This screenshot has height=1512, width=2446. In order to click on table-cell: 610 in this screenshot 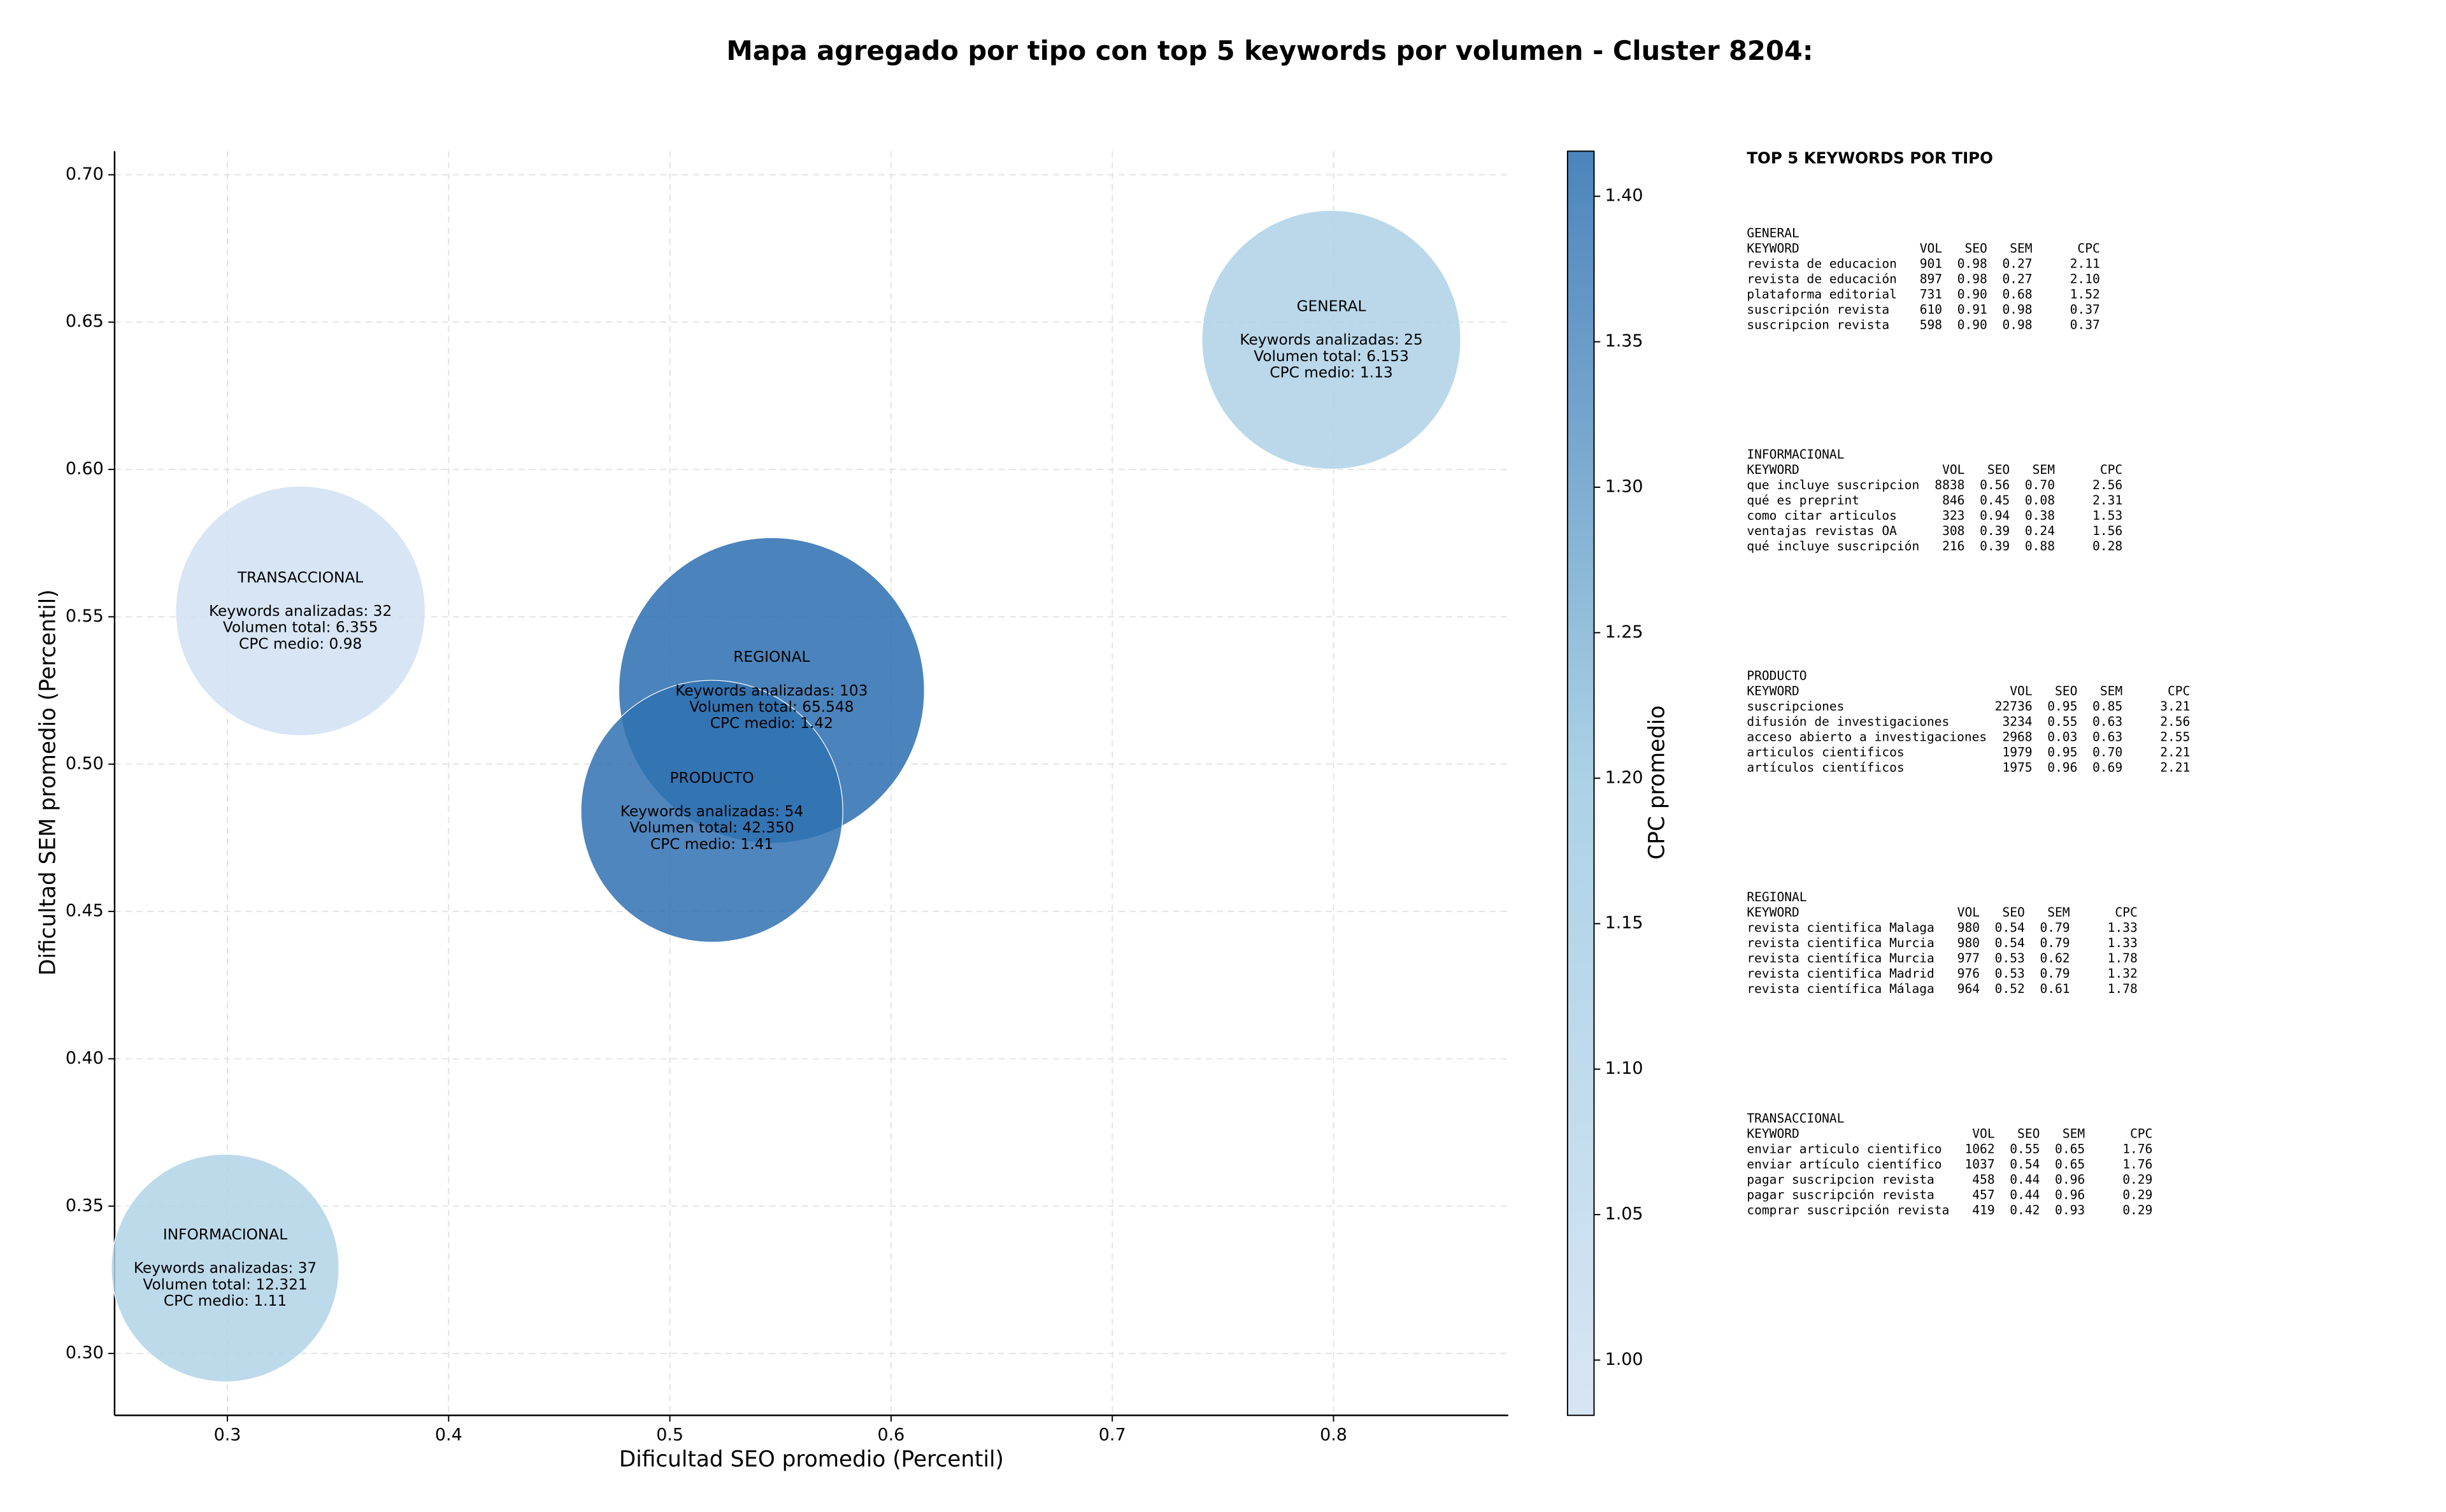, I will do `click(1931, 310)`.